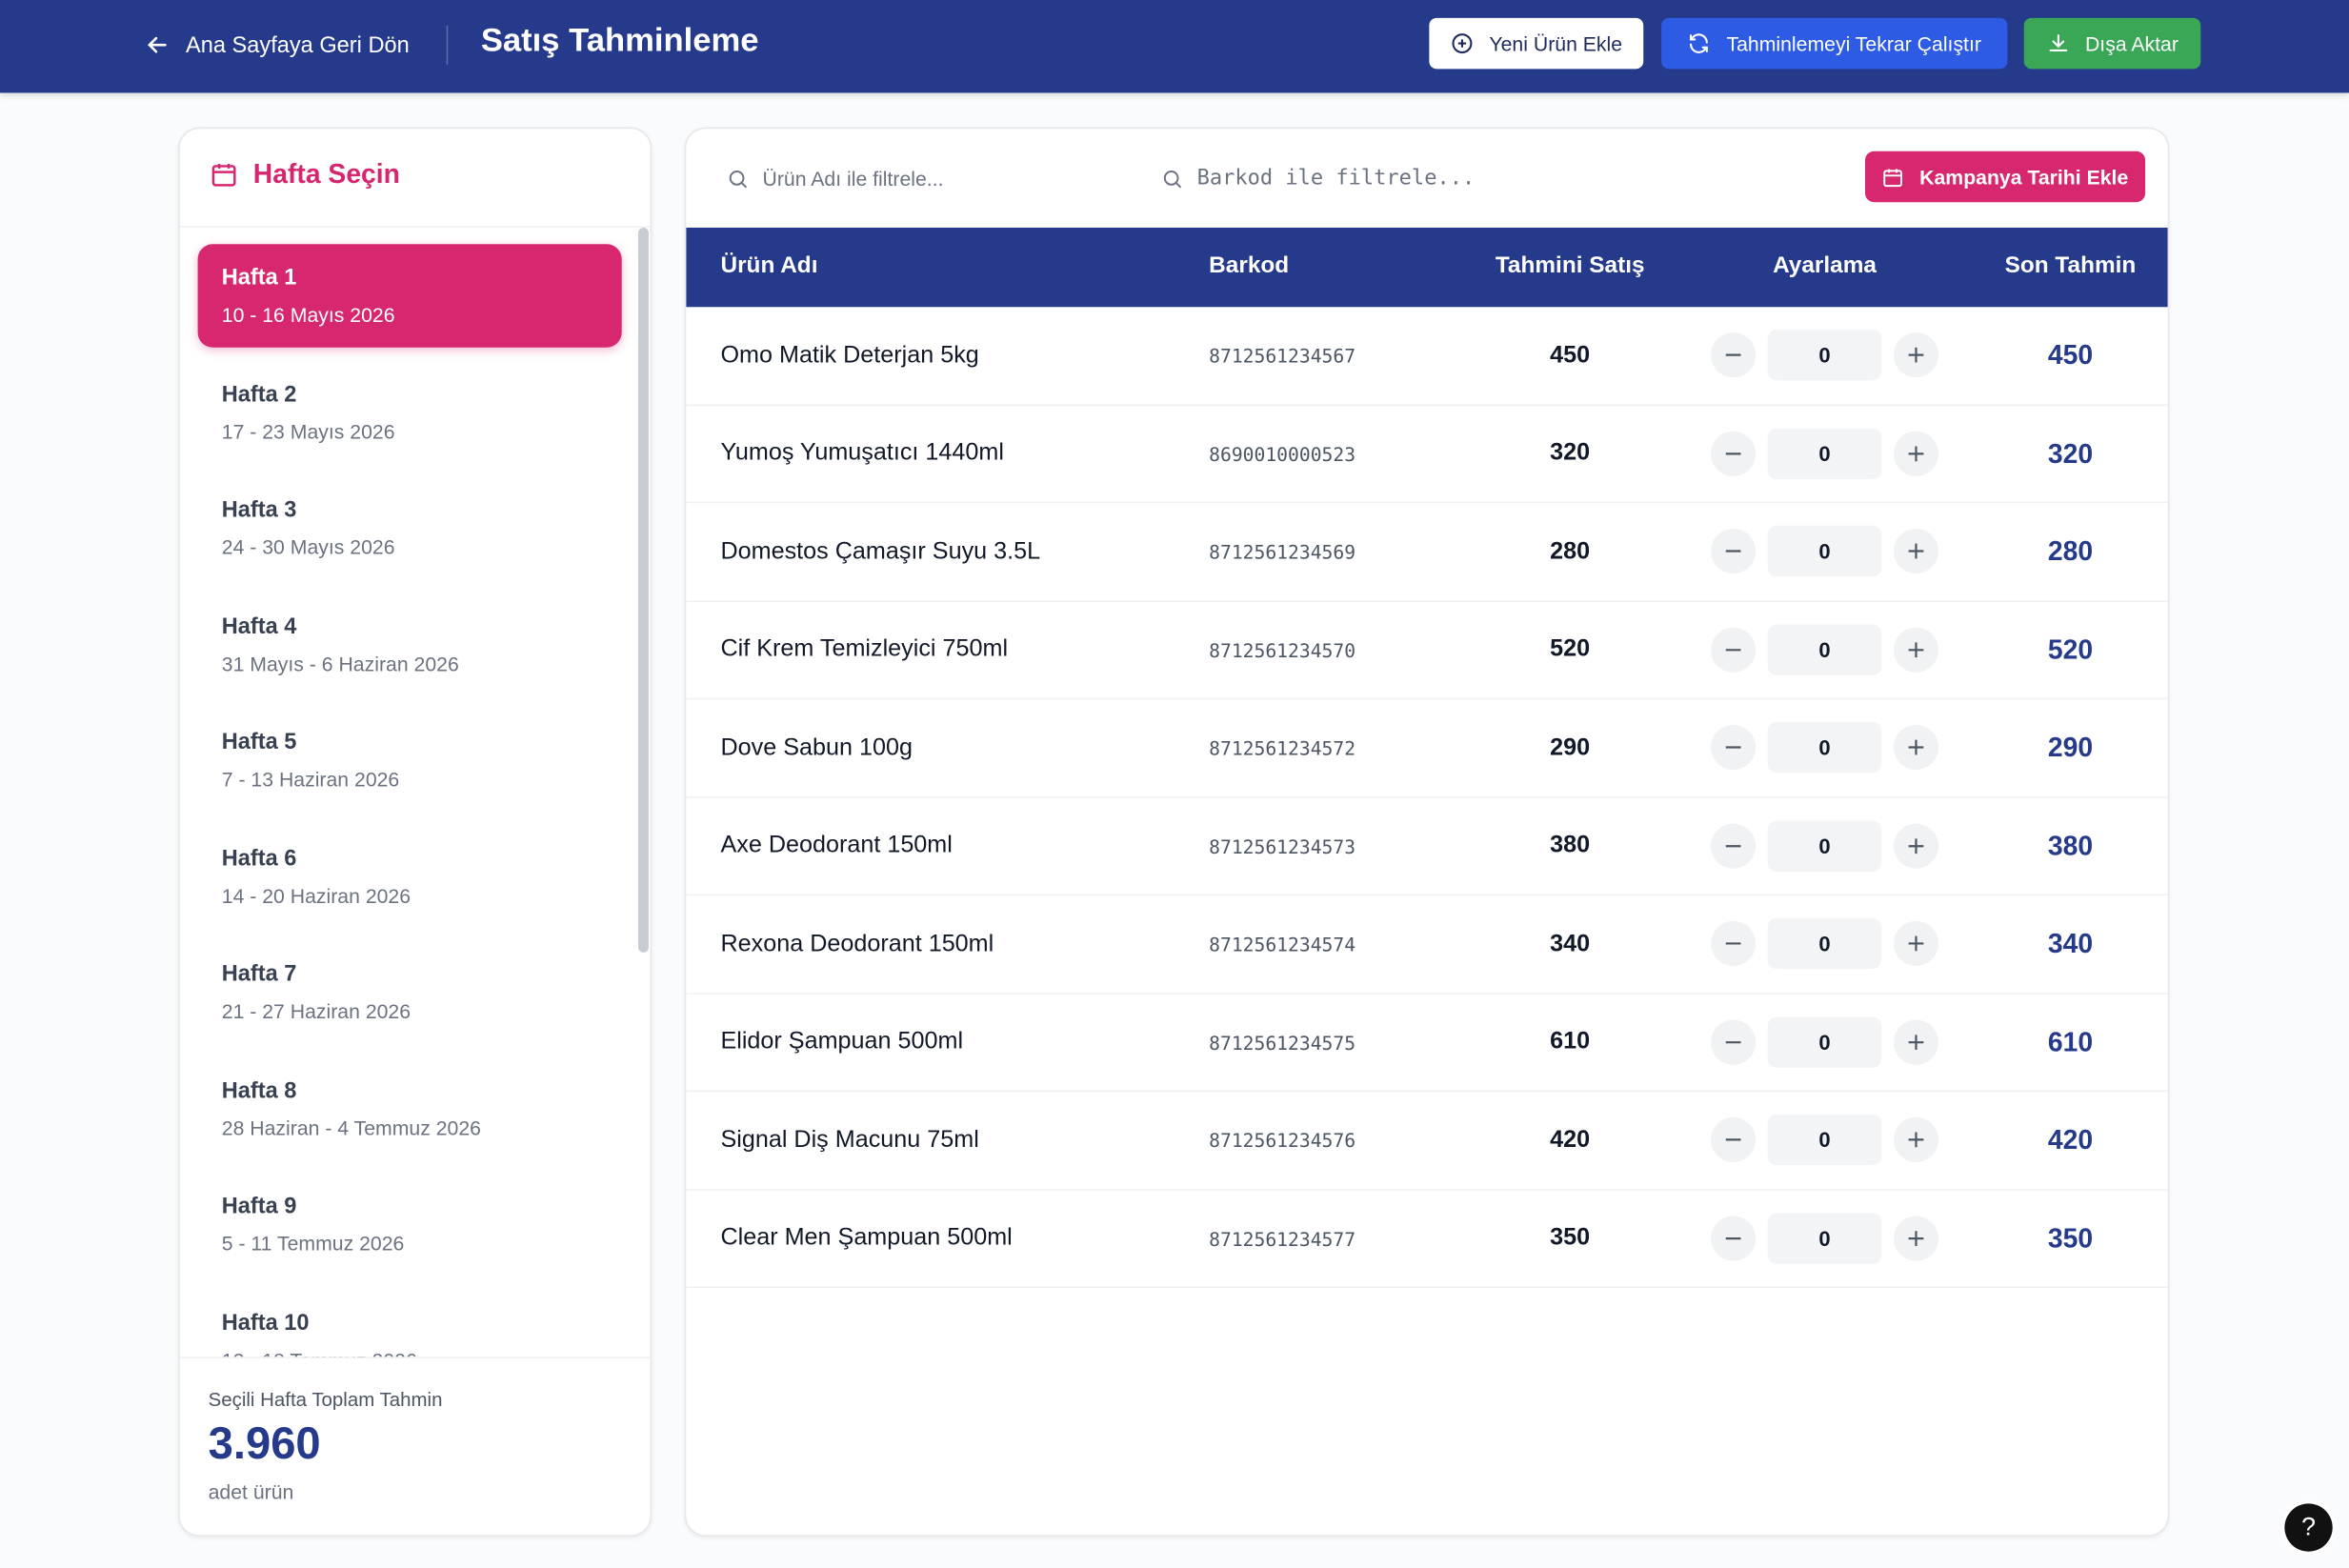 The height and width of the screenshot is (1568, 2349). What do you see at coordinates (316, 1011) in the screenshot?
I see `week-range: 21 - 27 Haziran 2026` at bounding box center [316, 1011].